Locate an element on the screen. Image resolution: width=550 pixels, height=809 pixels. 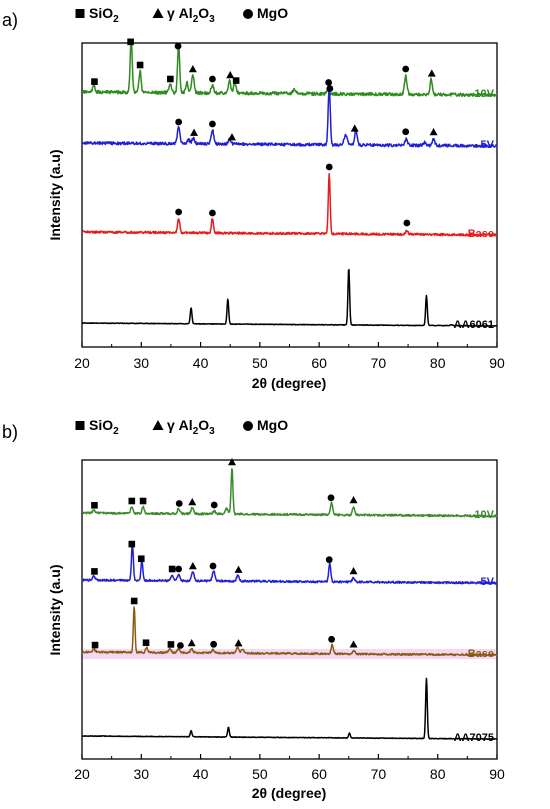
panel-a-label: a) is located at coordinates (10, 20).